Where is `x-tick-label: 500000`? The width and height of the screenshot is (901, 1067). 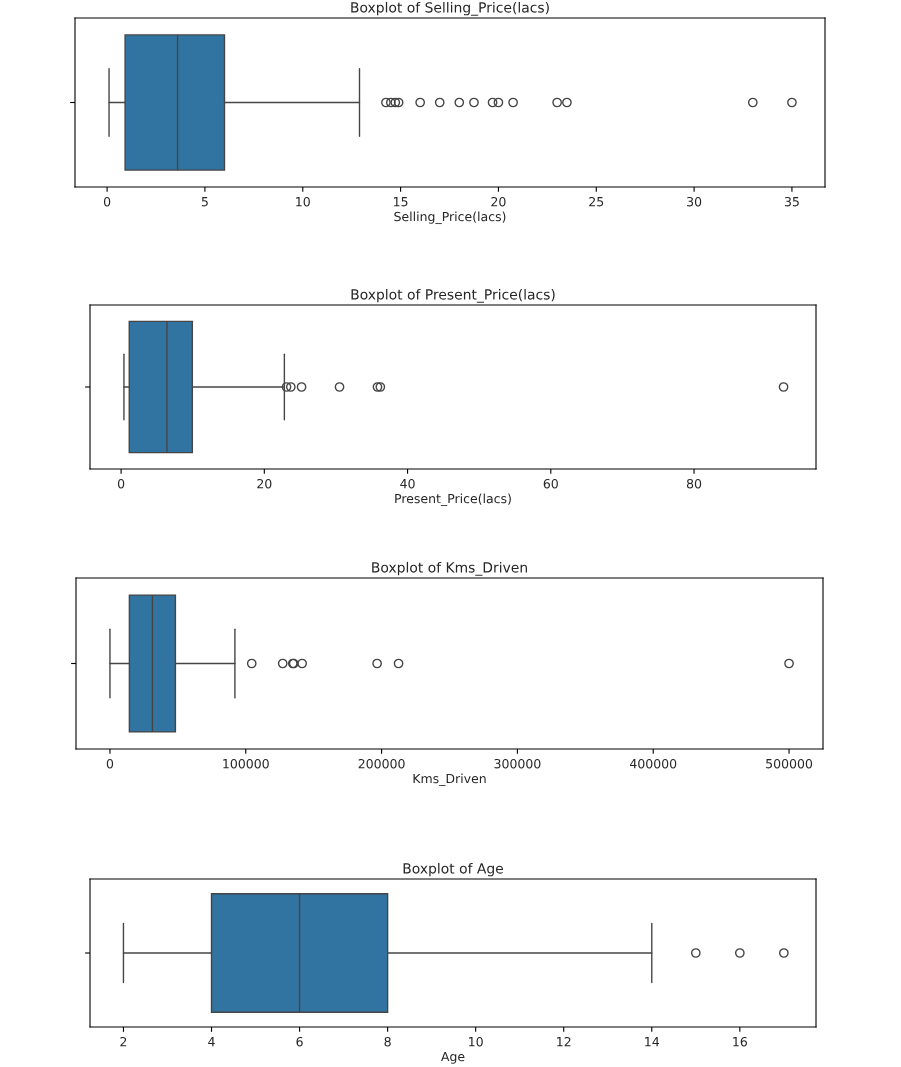
x-tick-label: 500000 is located at coordinates (789, 763).